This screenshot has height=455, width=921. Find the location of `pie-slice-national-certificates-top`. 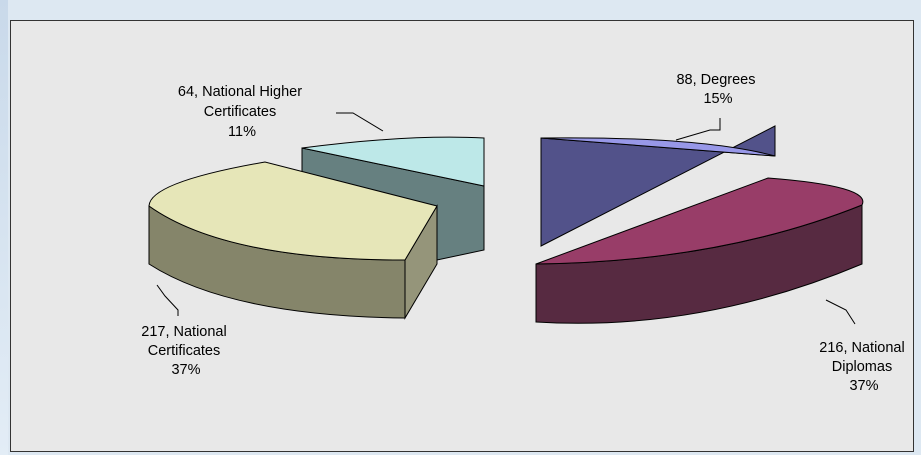

pie-slice-national-certificates-top is located at coordinates (293, 211).